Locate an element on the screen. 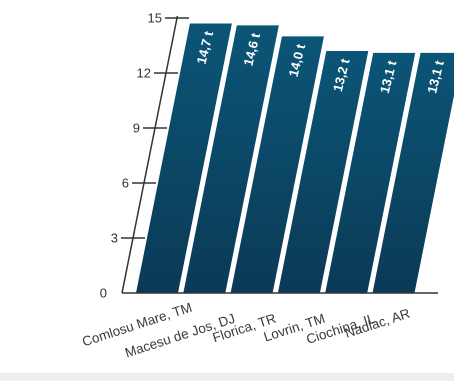  y-tick-label: 6 is located at coordinates (125, 183).